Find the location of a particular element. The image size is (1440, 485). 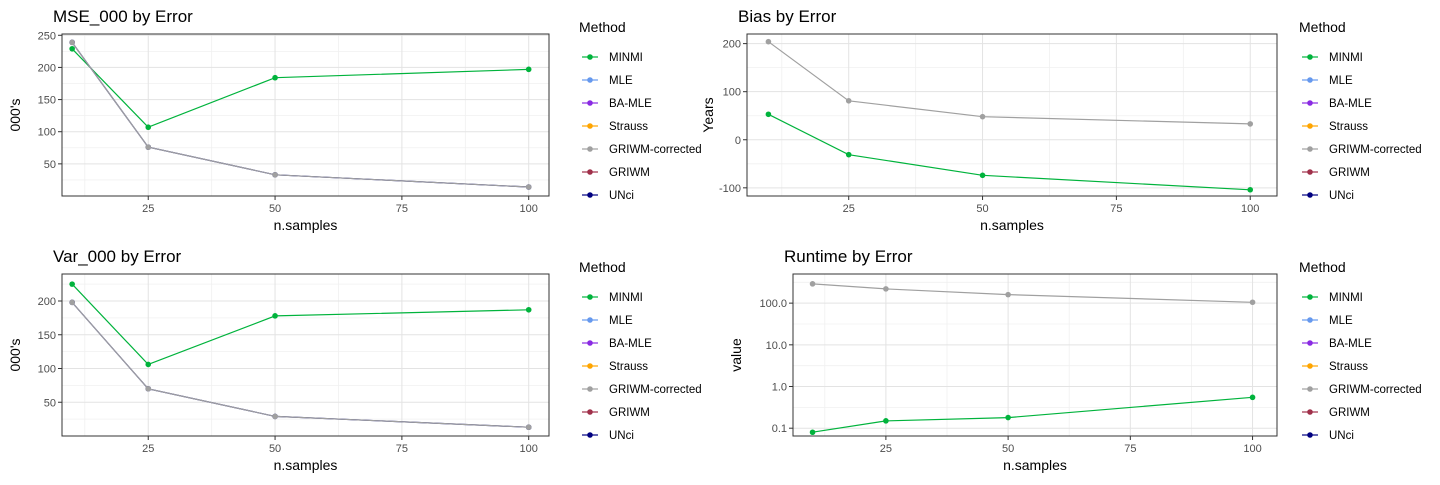

y-tick-label: 200 is located at coordinates (732, 45).